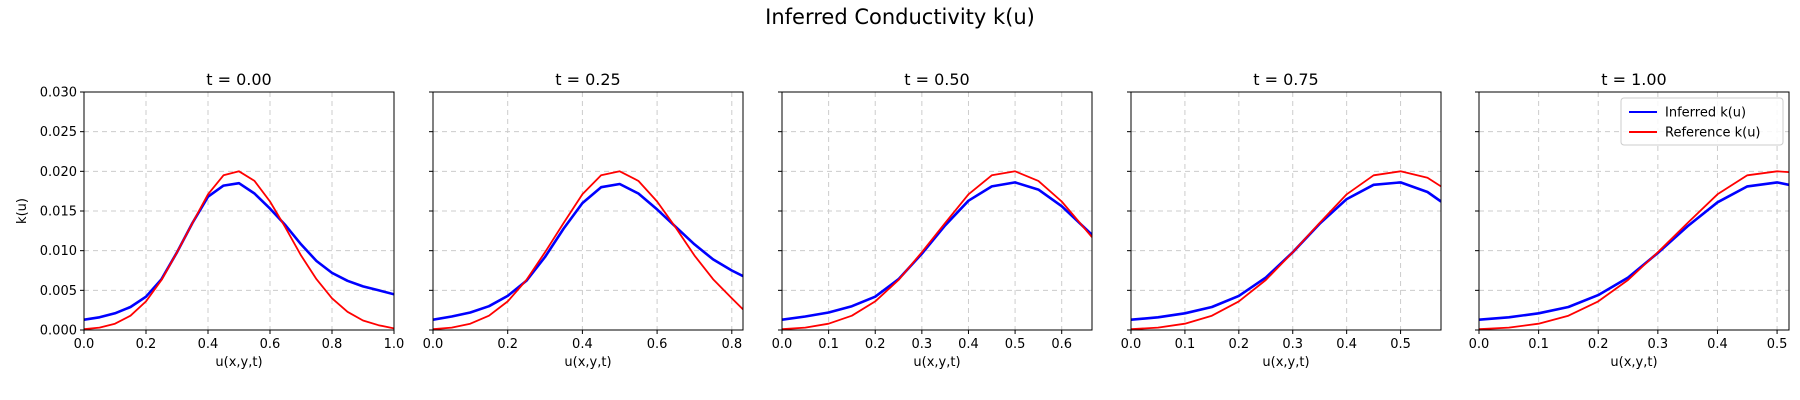 The height and width of the screenshot is (400, 1800). What do you see at coordinates (1713, 133) in the screenshot?
I see `legend-label-reference: Reference k(u)` at bounding box center [1713, 133].